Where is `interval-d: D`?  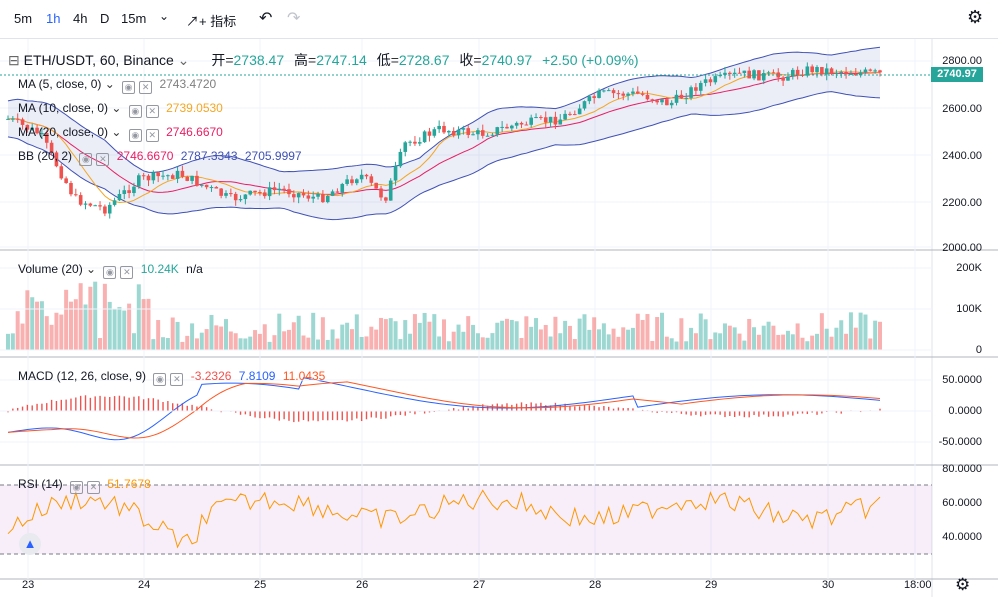 interval-d: D is located at coordinates (105, 18).